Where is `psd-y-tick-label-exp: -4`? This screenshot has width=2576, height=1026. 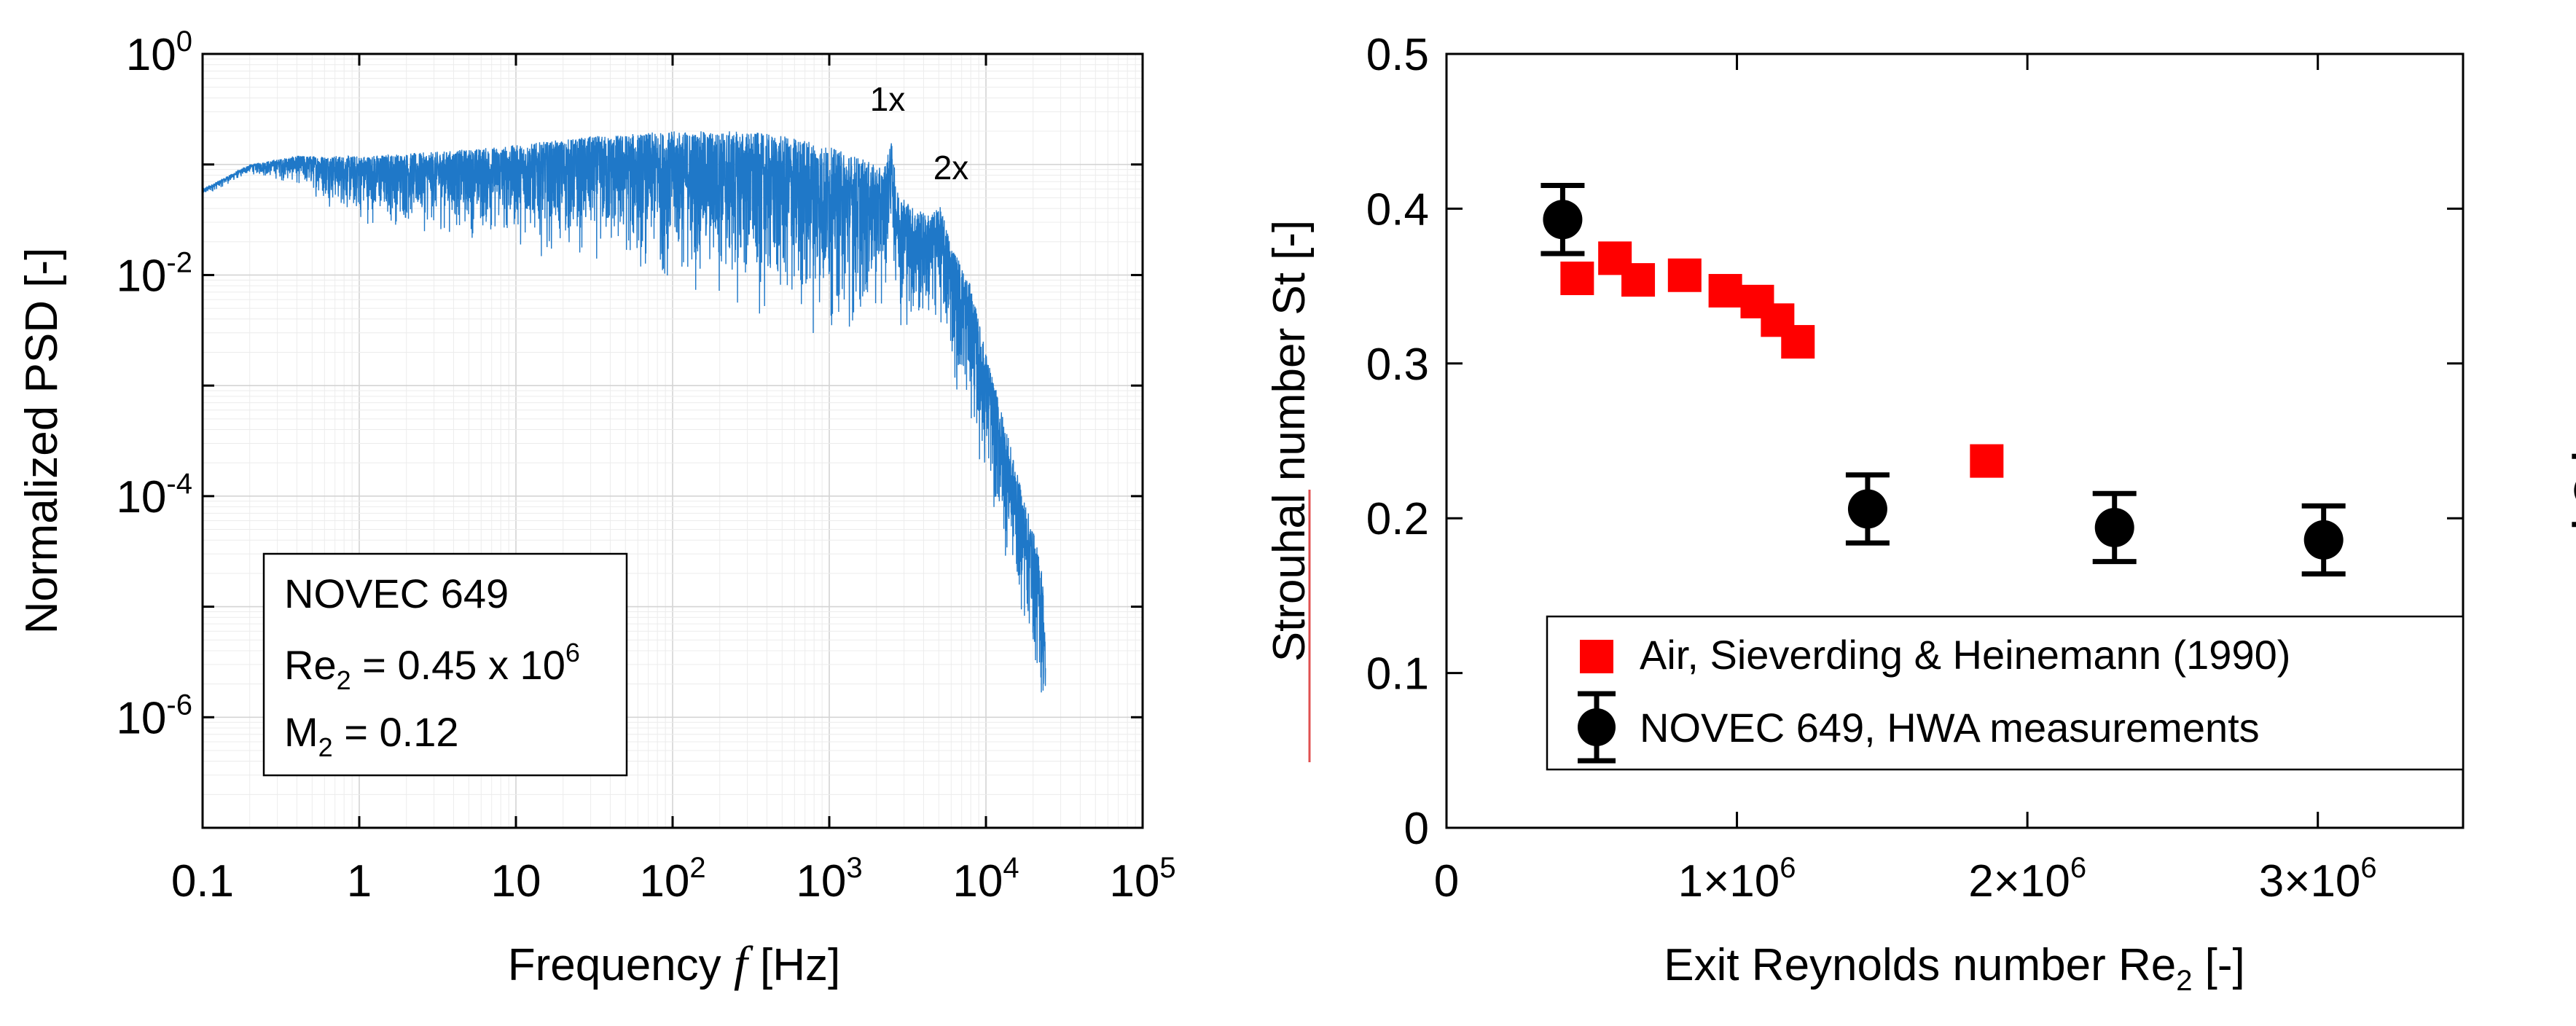 psd-y-tick-label-exp: -4 is located at coordinates (179, 484).